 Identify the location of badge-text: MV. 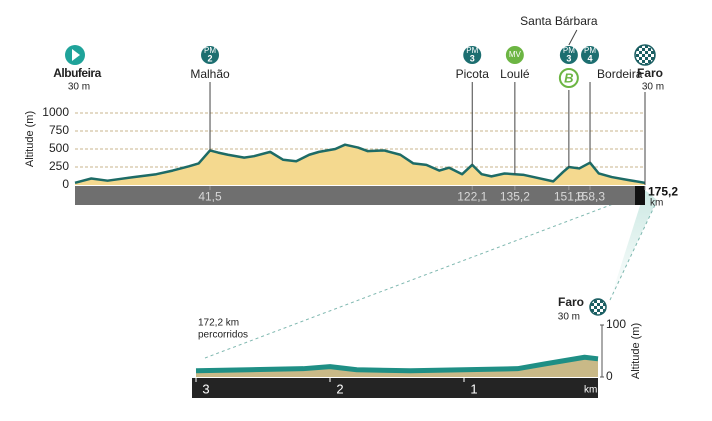
(515, 54).